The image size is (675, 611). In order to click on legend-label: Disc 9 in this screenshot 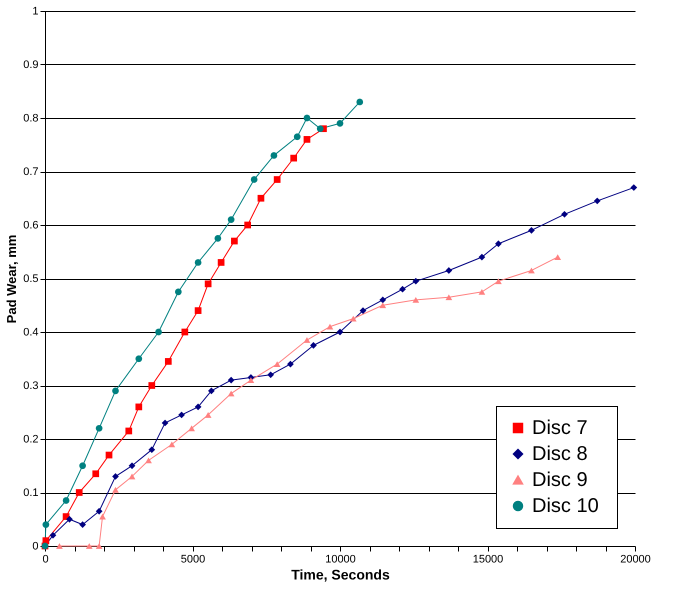, I will do `click(560, 480)`.